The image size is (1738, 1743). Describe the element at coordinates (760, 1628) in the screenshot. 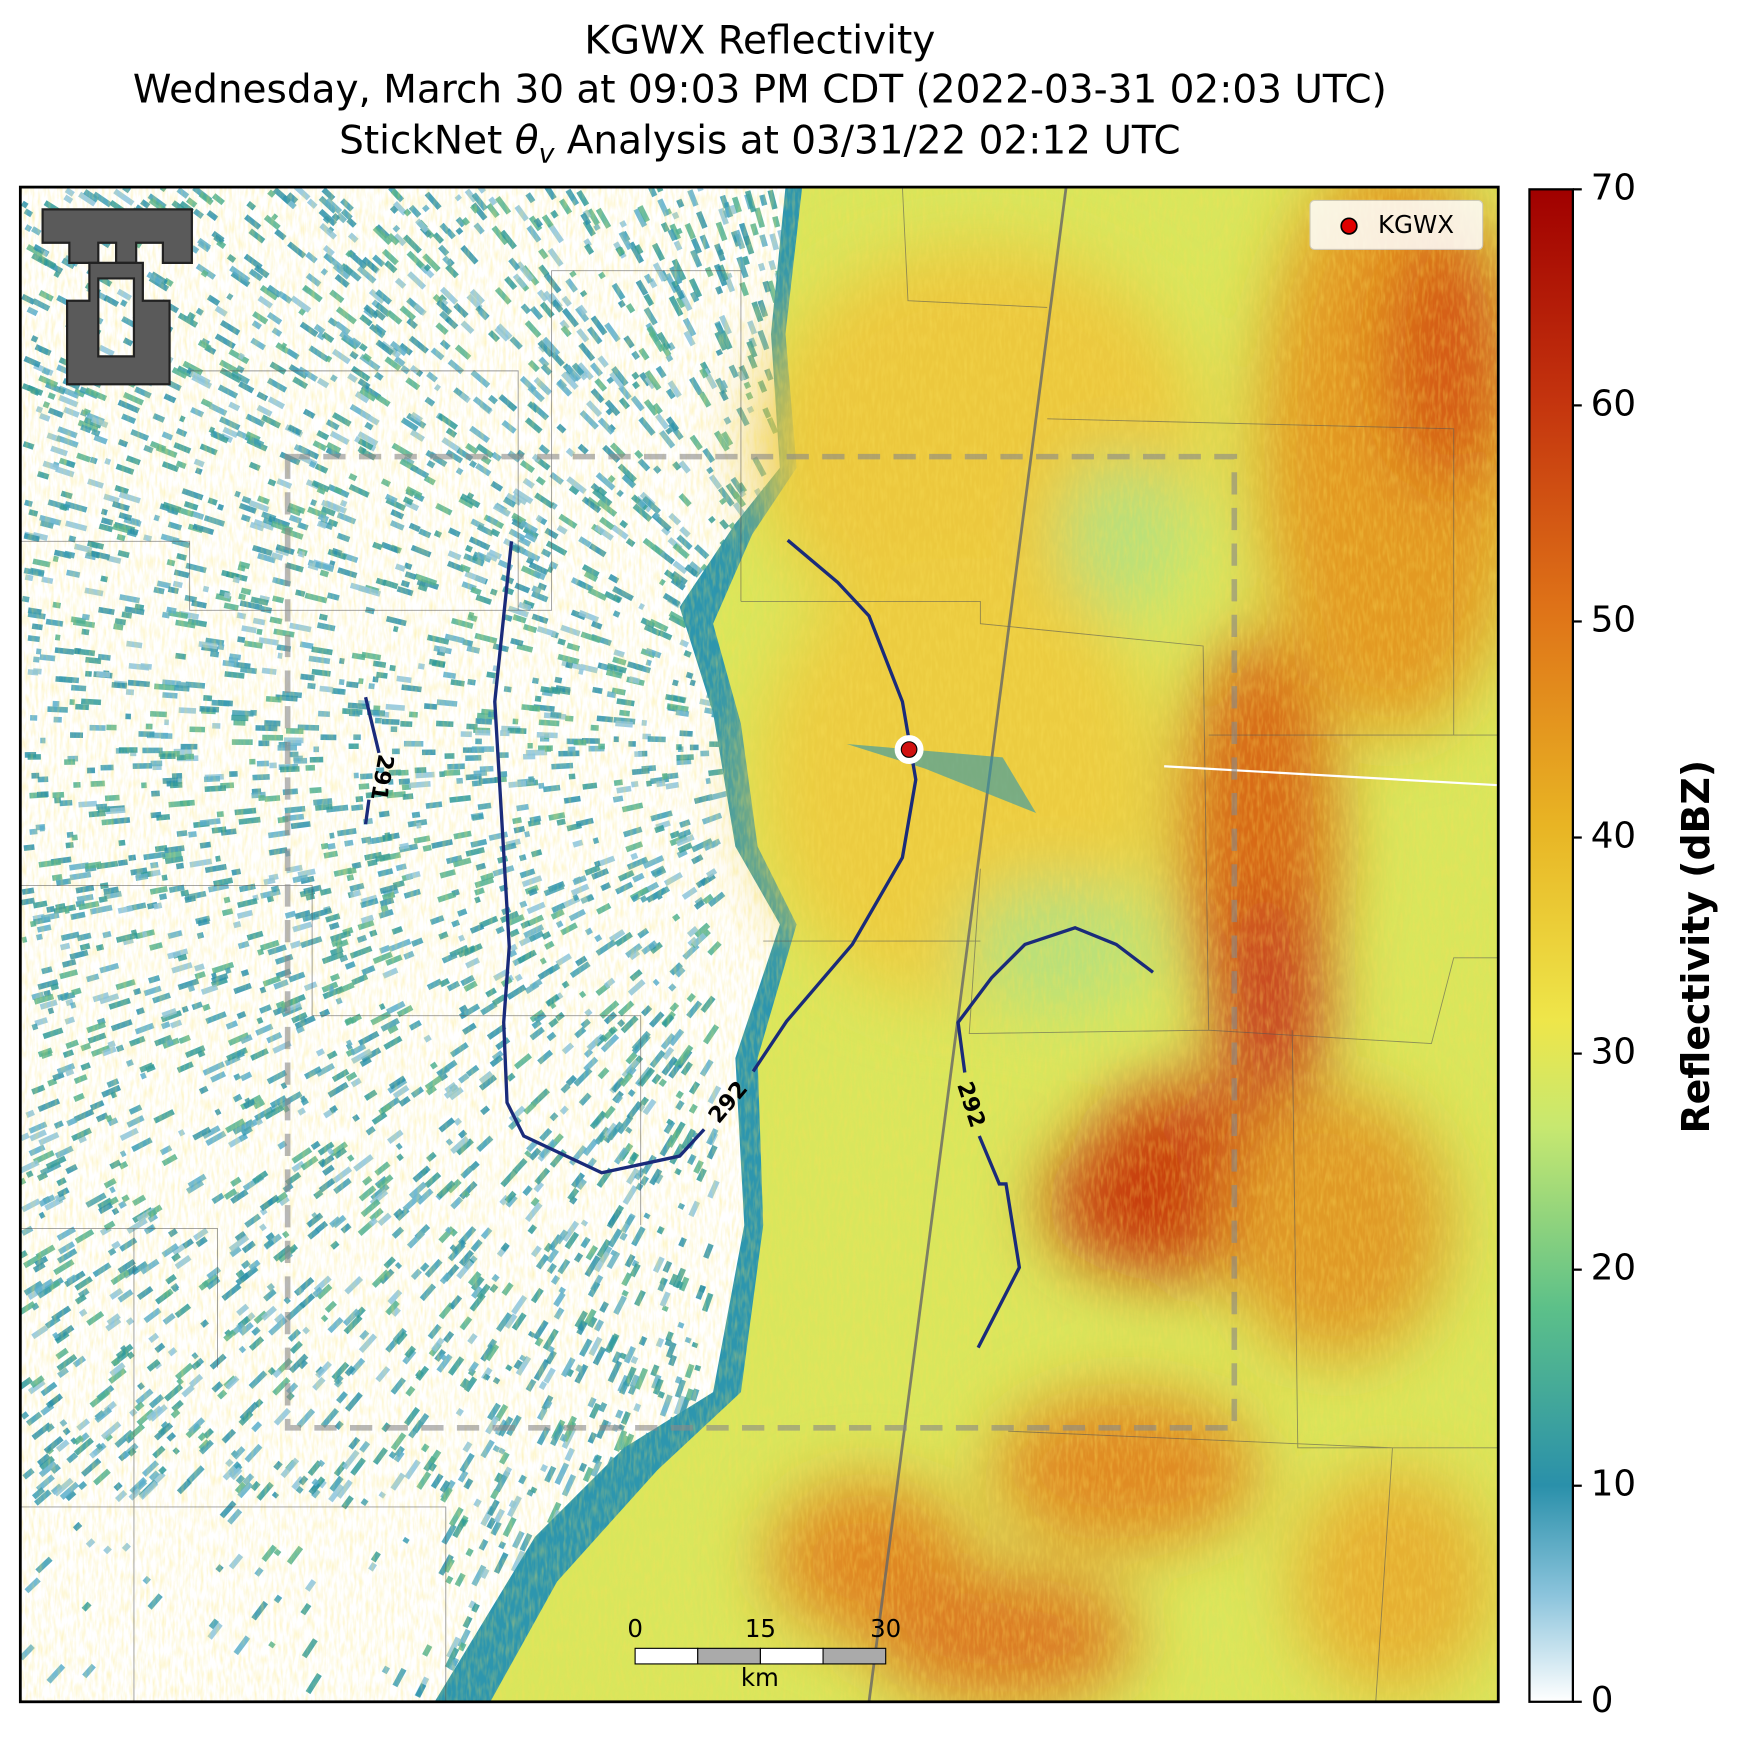

I see `scale-tick-label: 15` at that location.